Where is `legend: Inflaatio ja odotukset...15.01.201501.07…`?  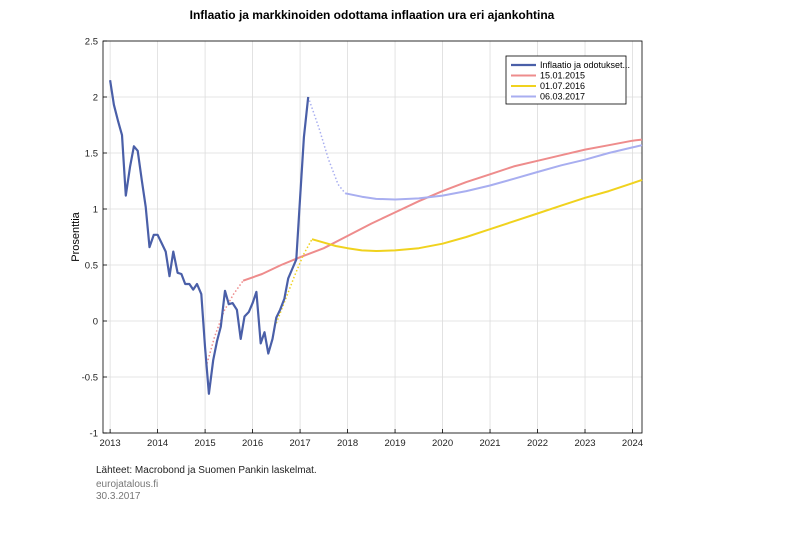 legend: Inflaatio ja odotukset...15.01.201501.07… is located at coordinates (567, 80).